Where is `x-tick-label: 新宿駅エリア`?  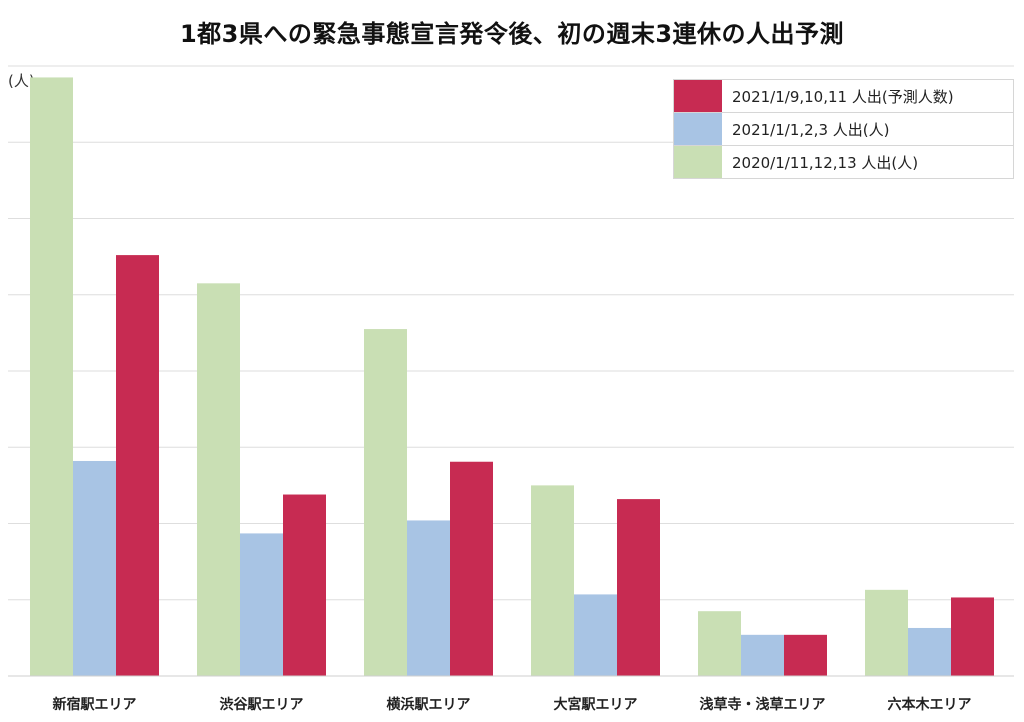 x-tick-label: 新宿駅エリア is located at coordinates (95, 704).